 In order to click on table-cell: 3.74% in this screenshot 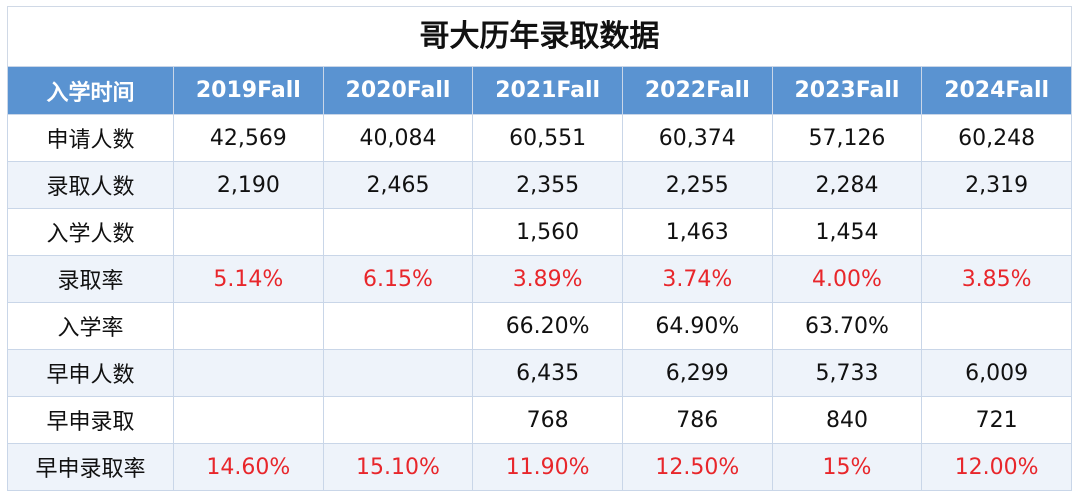, I will do `click(697, 279)`.